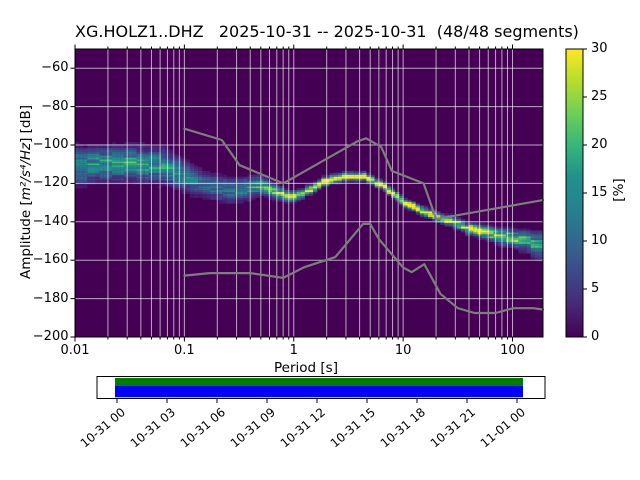 This screenshot has height=480, width=640. What do you see at coordinates (319, 382) in the screenshot?
I see `timeline-coverage-segments-bar` at bounding box center [319, 382].